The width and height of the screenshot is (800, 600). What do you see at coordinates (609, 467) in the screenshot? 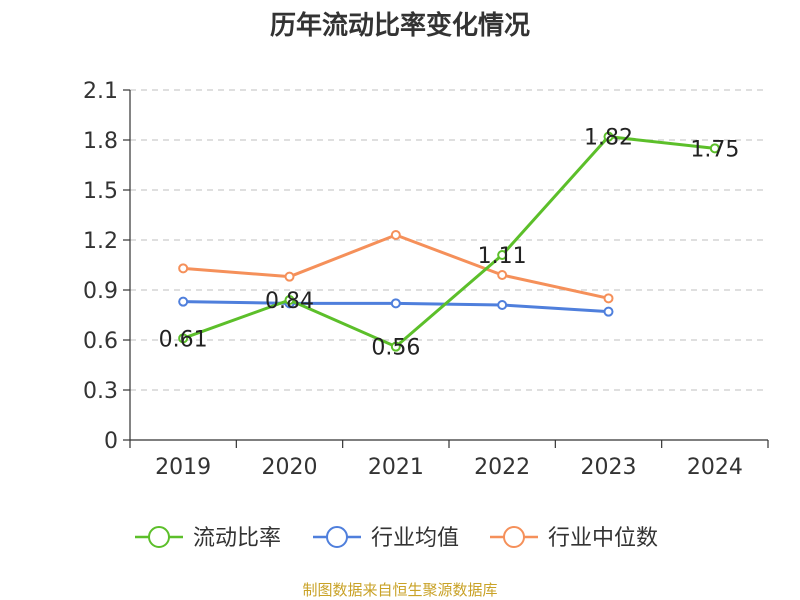
I see `x-tick-label: 2023` at bounding box center [609, 467].